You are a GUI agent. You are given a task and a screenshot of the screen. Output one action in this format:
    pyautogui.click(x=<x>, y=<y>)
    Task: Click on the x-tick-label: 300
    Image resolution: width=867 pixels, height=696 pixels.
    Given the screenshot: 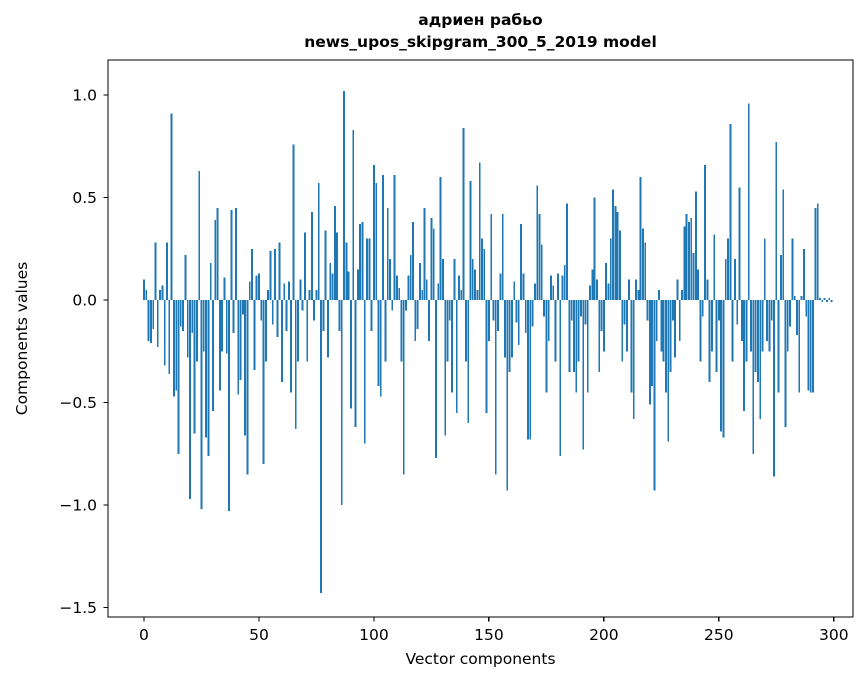 What is the action you would take?
    pyautogui.click(x=834, y=635)
    